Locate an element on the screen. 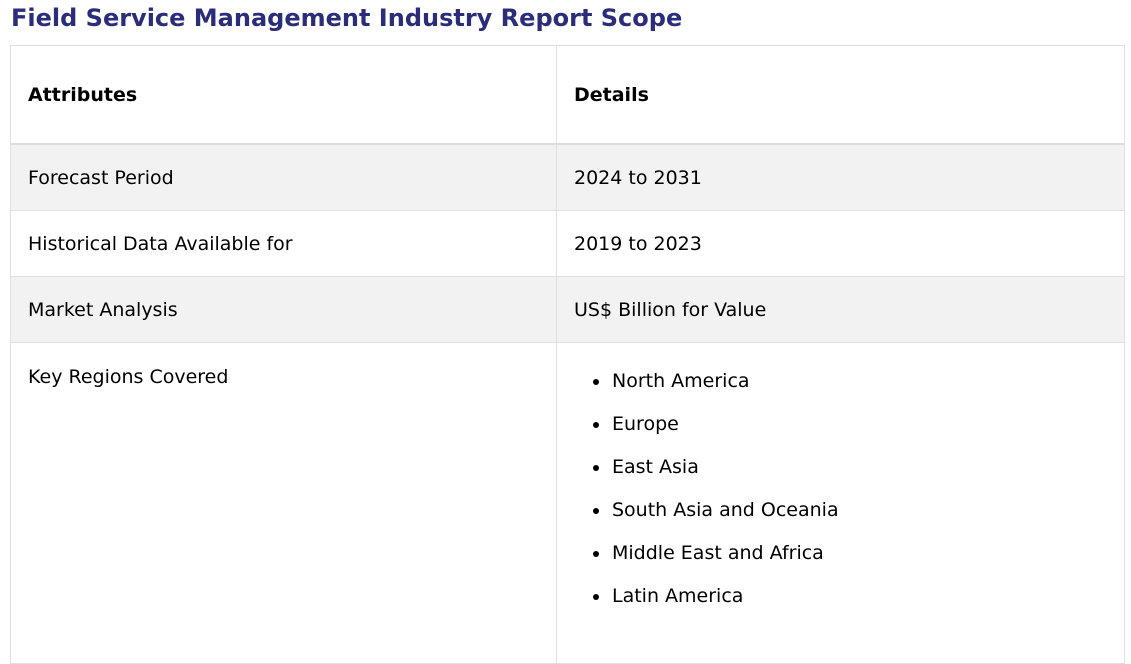  detail-cell: 2019 to 2023 is located at coordinates (840, 243).